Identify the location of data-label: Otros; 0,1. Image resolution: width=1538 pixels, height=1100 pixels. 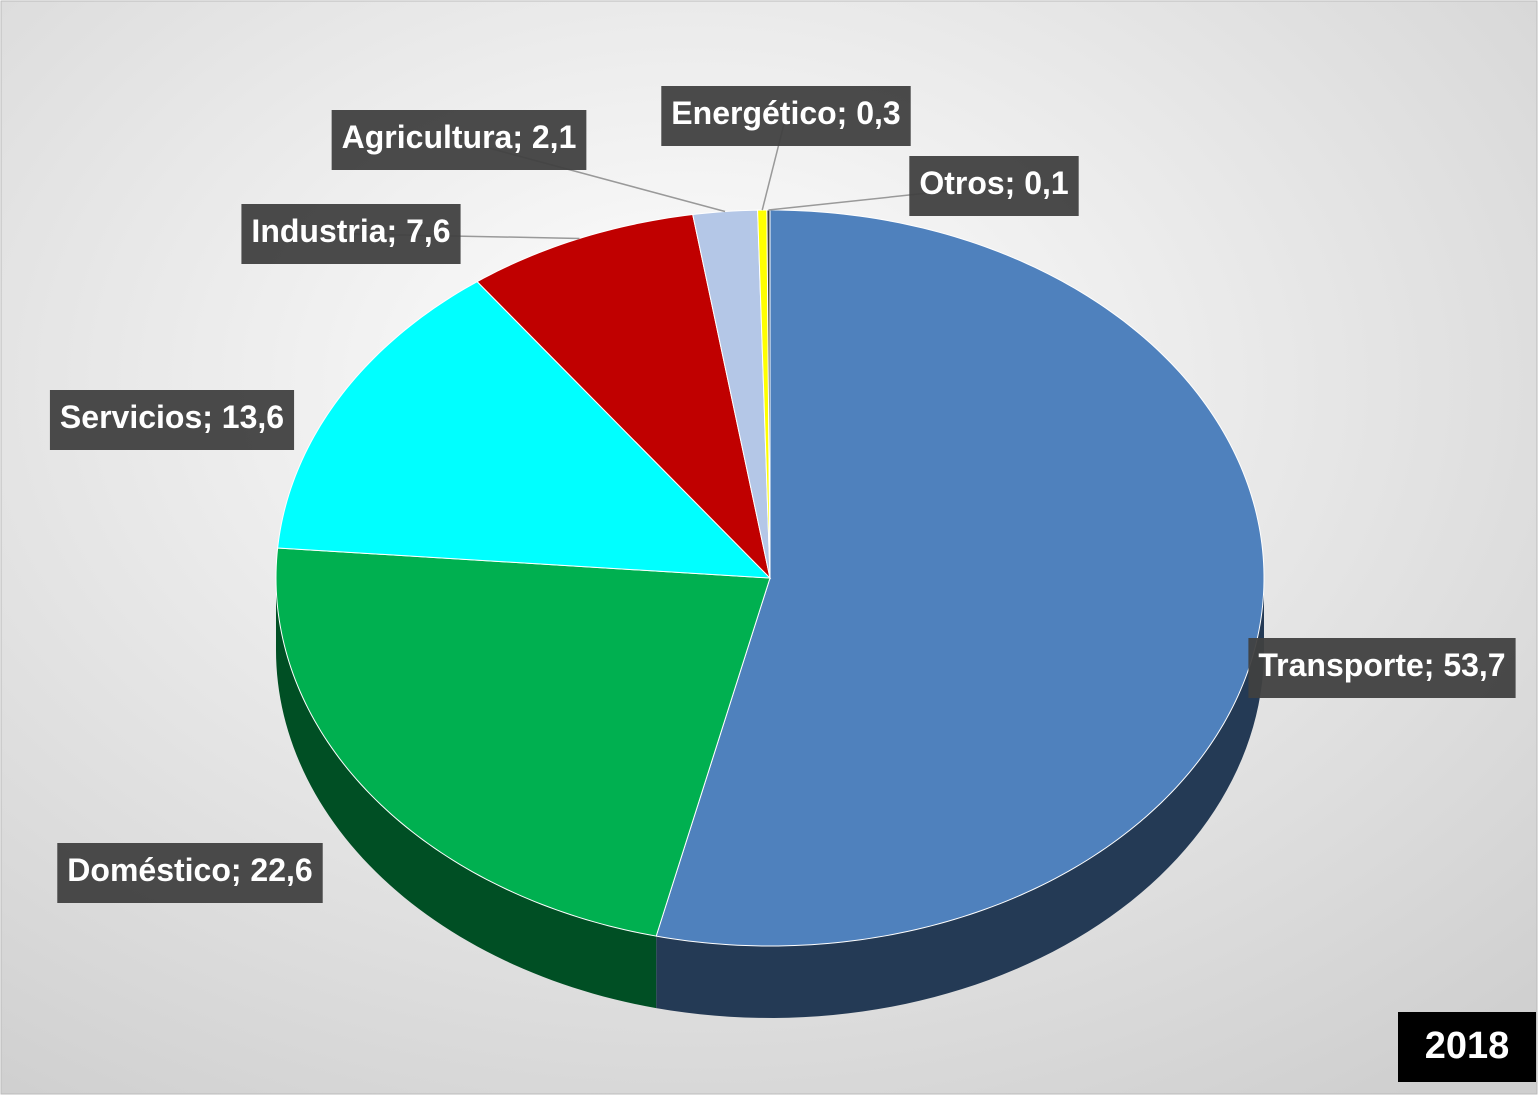
(923, 186).